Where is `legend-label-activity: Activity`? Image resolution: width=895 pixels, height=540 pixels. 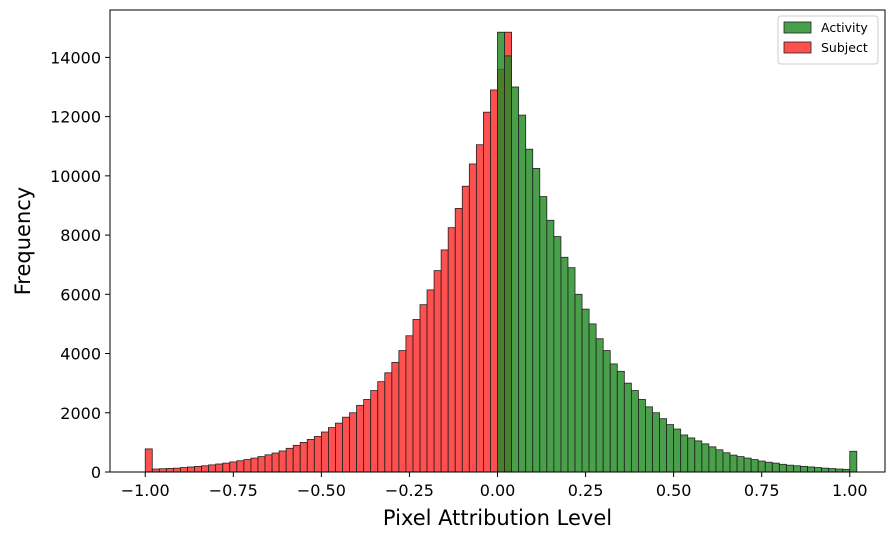
legend-label-activity: Activity is located at coordinates (844, 27).